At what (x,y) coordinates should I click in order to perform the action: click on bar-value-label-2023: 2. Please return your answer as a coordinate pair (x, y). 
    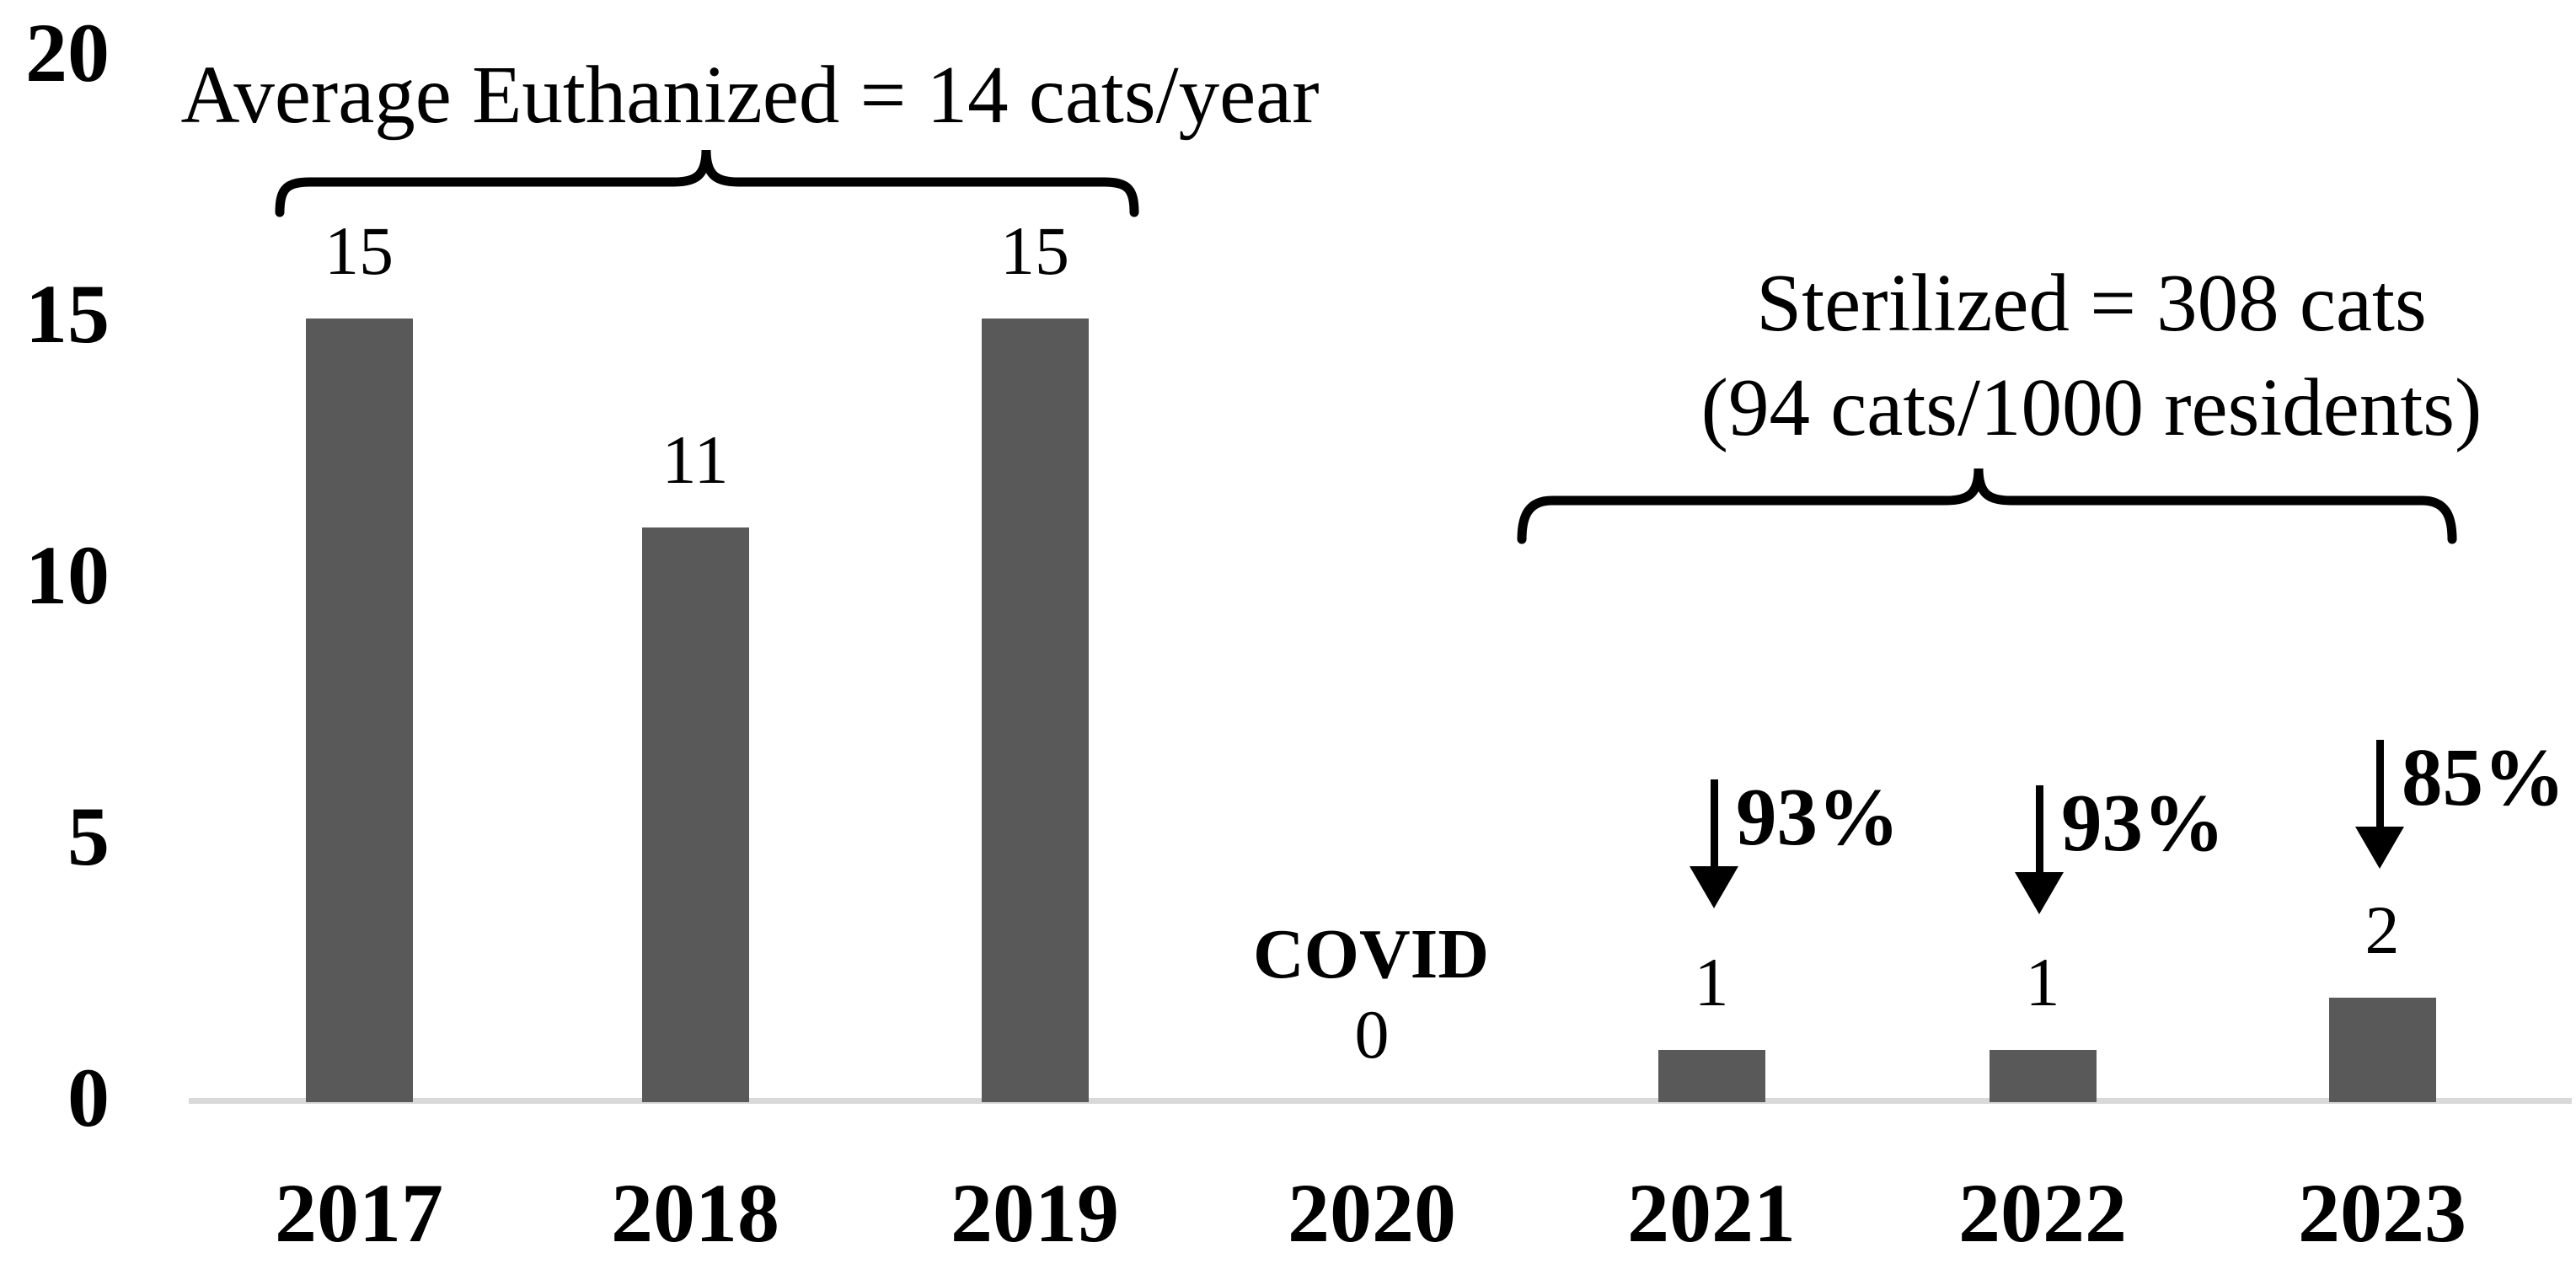
    Looking at the image, I should click on (2382, 930).